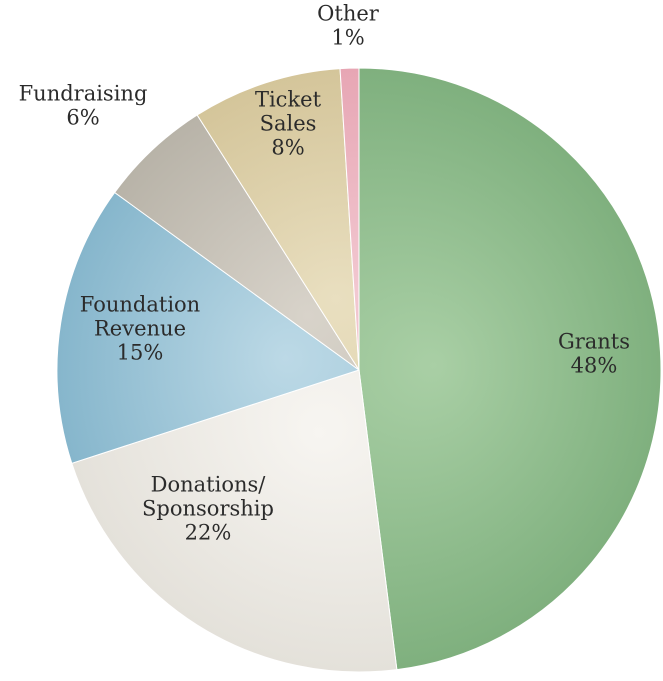  What do you see at coordinates (347, 38) in the screenshot?
I see `slice-label-line: 1%` at bounding box center [347, 38].